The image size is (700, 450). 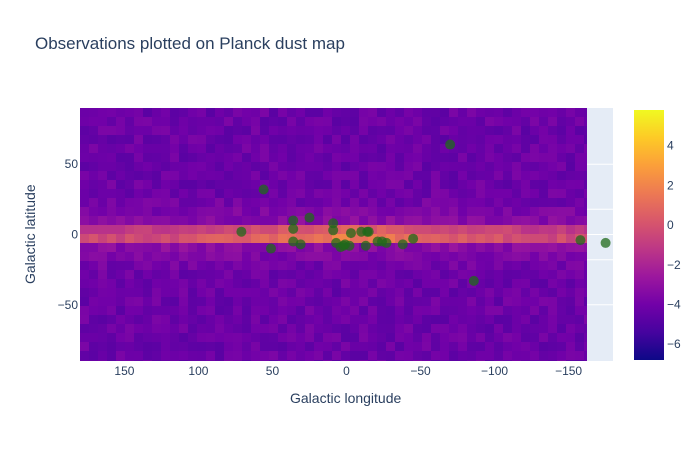 What do you see at coordinates (670, 185) in the screenshot?
I see `colorbar-tick-label: 2` at bounding box center [670, 185].